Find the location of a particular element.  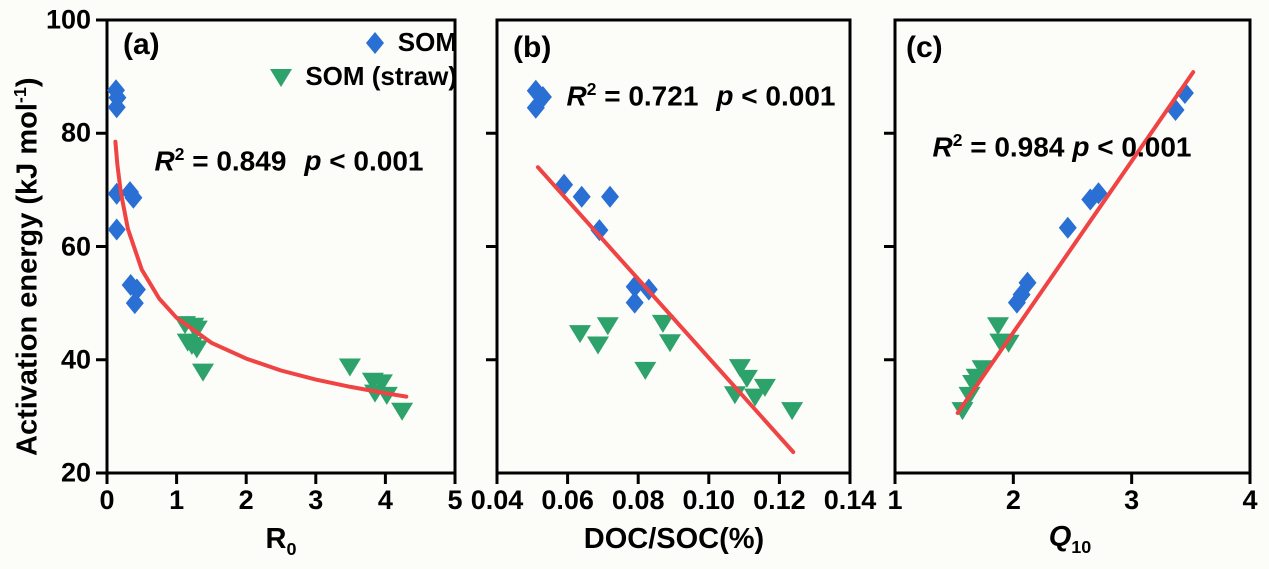

diamond-icon is located at coordinates (374, 42).